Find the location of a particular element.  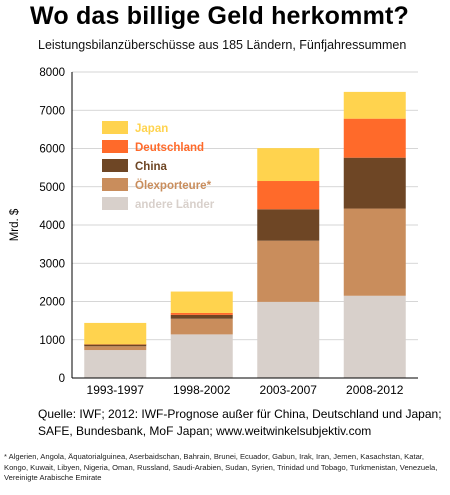

legend-label: andere Länder is located at coordinates (175, 205).